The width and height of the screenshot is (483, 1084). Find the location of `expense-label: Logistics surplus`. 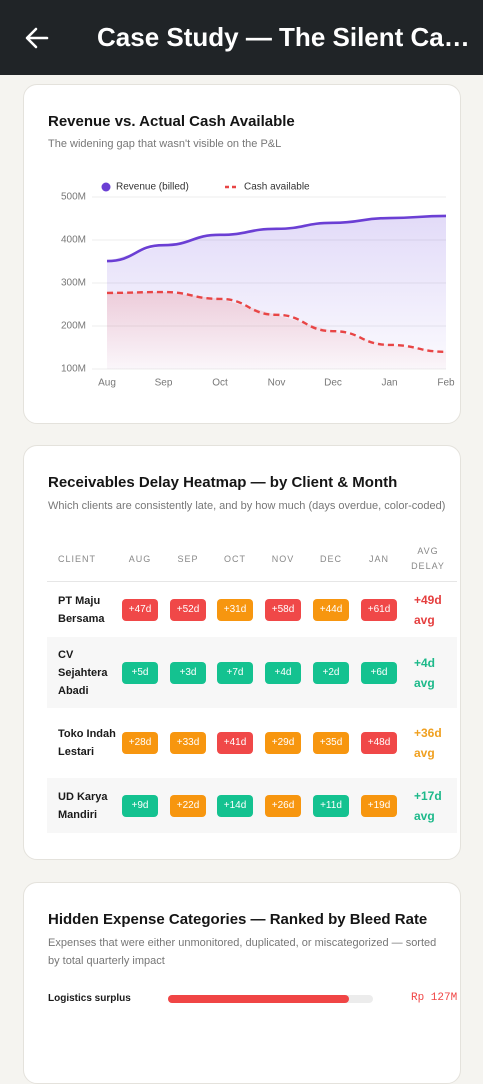

expense-label: Logistics surplus is located at coordinates (89, 998).